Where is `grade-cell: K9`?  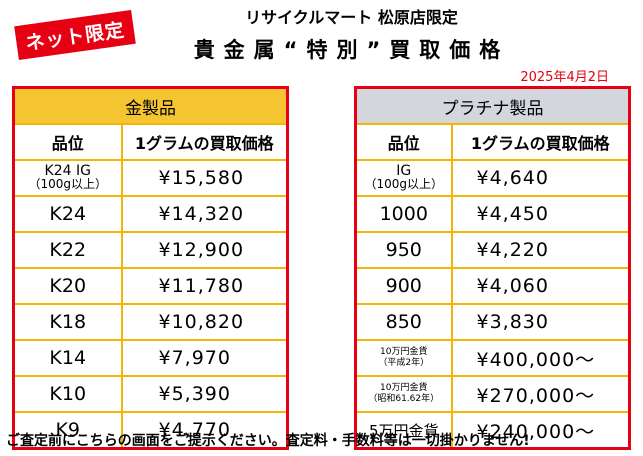
grade-cell: K9 is located at coordinates (67, 430).